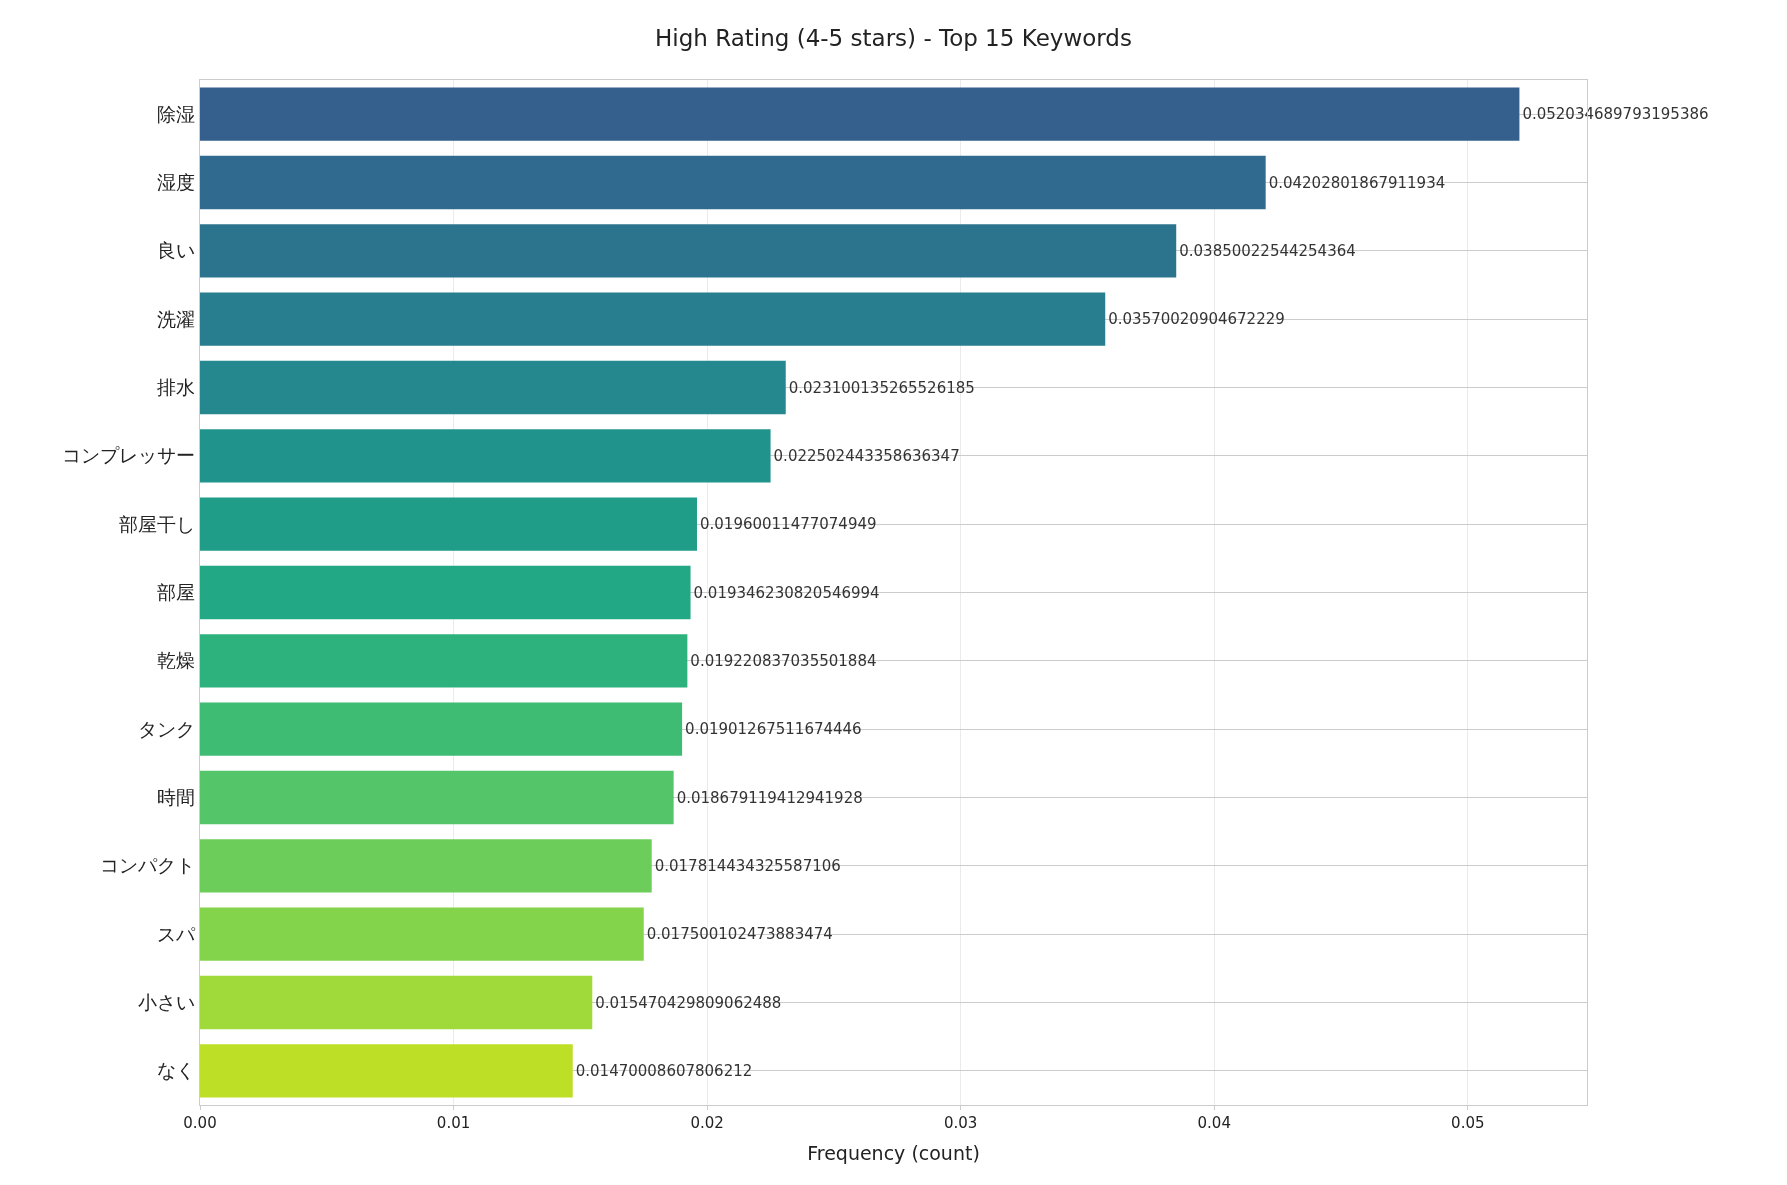  Describe the element at coordinates (176, 250) in the screenshot. I see `y-tick-label: 良い` at that location.